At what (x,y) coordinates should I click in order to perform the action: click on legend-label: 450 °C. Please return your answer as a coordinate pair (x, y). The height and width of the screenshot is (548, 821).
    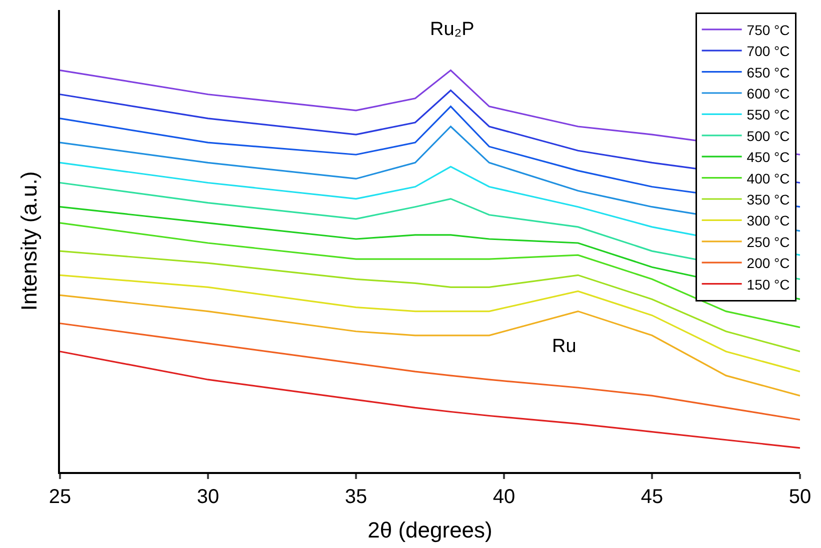
    Looking at the image, I should click on (768, 157).